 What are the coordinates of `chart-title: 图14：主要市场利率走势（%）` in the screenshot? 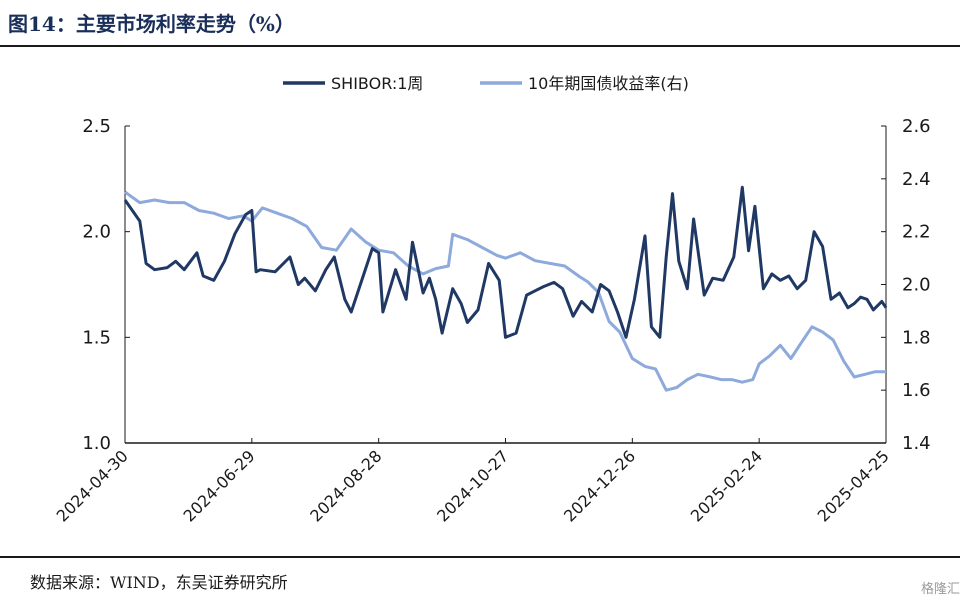 It's located at (151, 24).